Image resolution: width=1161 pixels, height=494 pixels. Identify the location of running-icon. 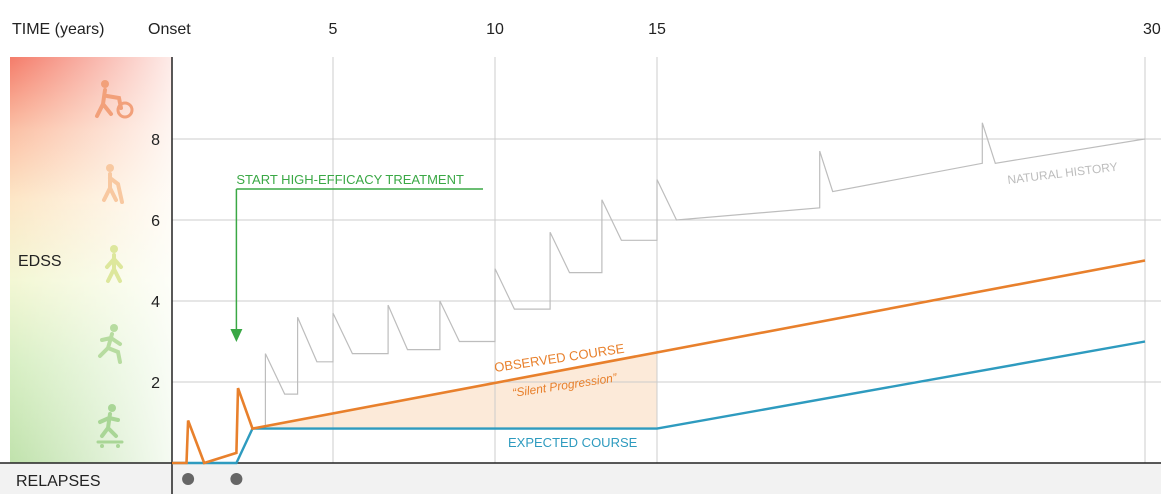
(110, 344).